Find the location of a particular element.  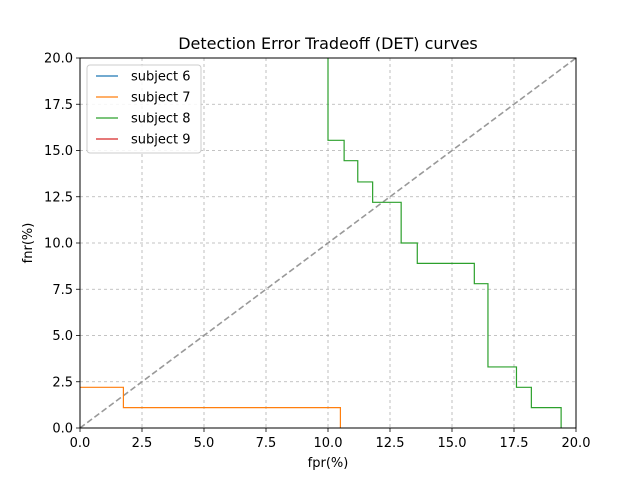

y-axis-label: fnr(%) is located at coordinates (28, 243).